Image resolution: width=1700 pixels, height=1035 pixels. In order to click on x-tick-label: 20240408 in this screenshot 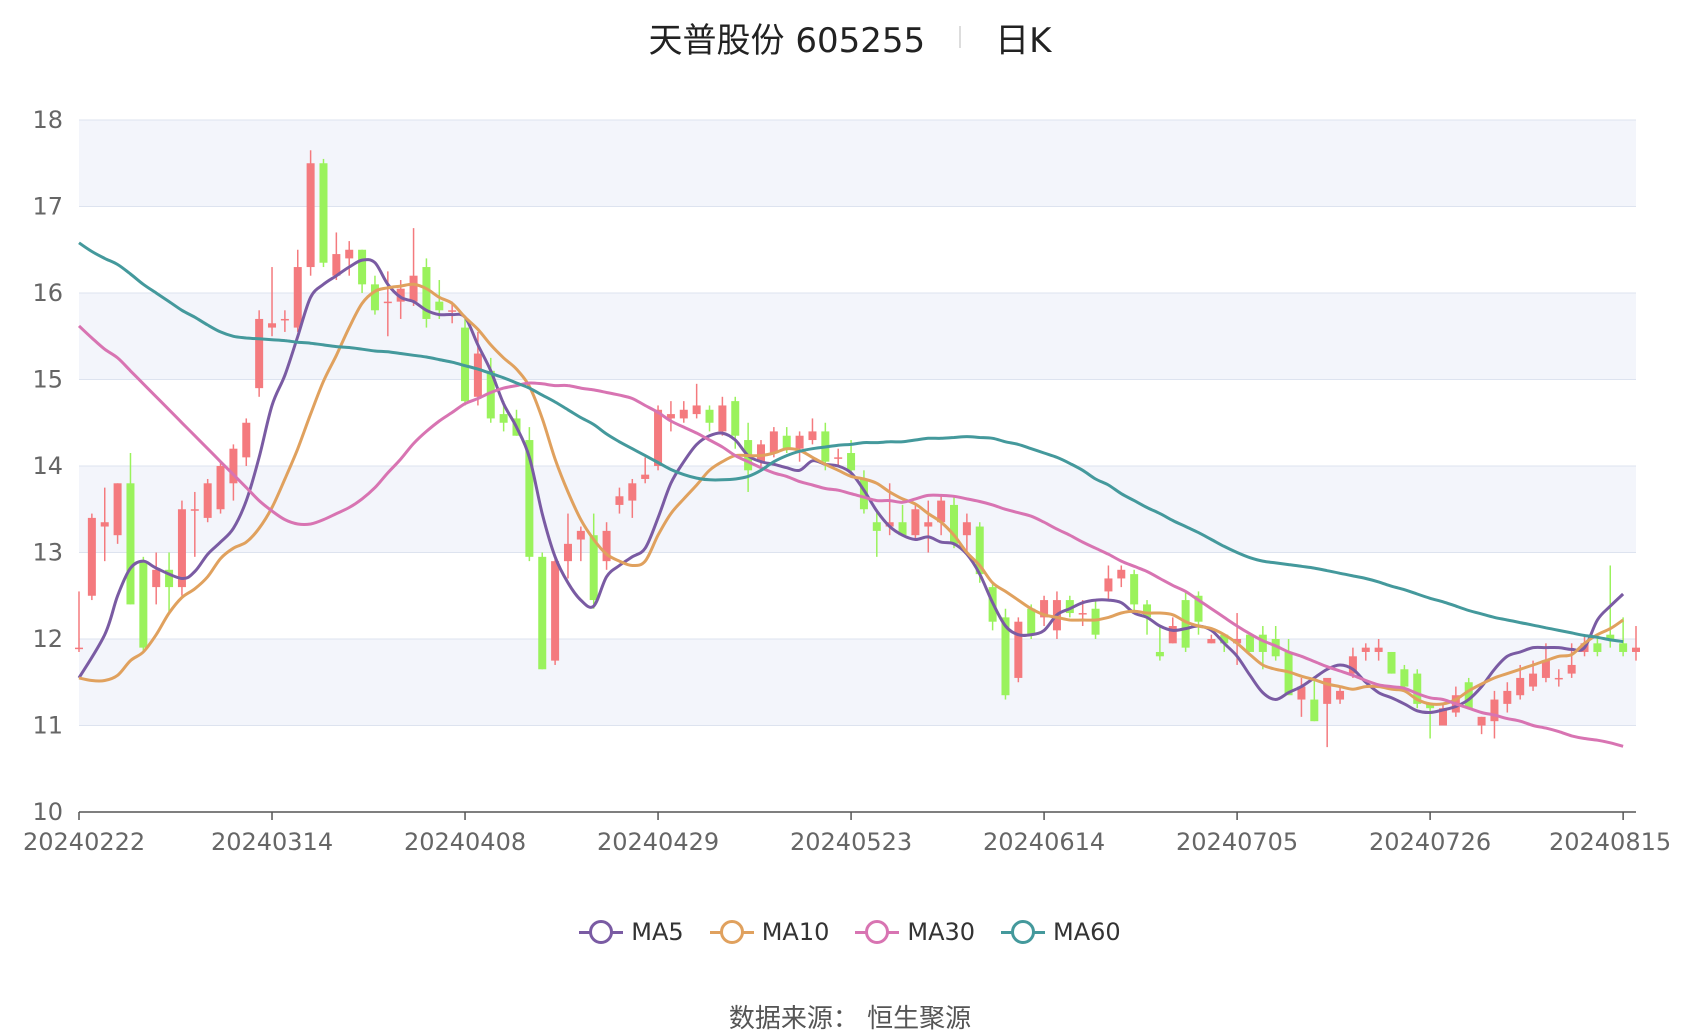, I will do `click(465, 842)`.